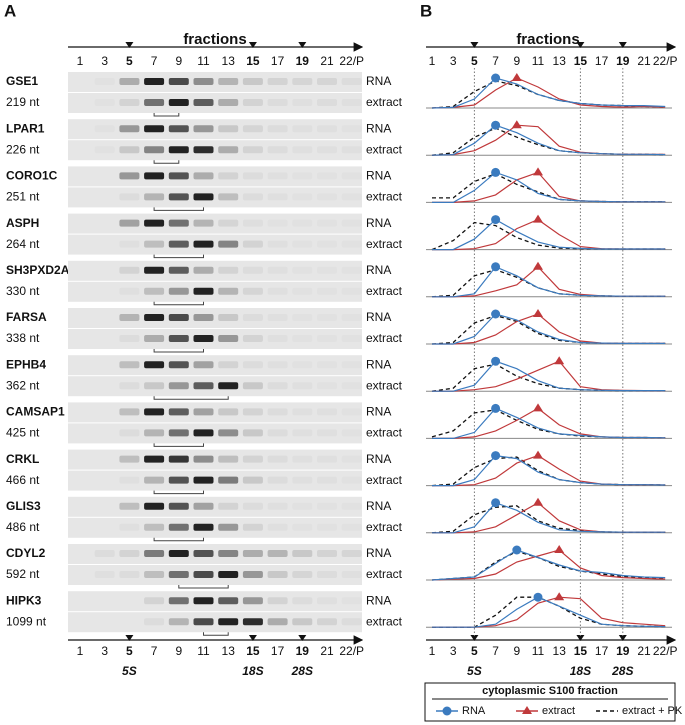  What do you see at coordinates (652, 711) in the screenshot?
I see `legend-label: extract + PK` at bounding box center [652, 711].